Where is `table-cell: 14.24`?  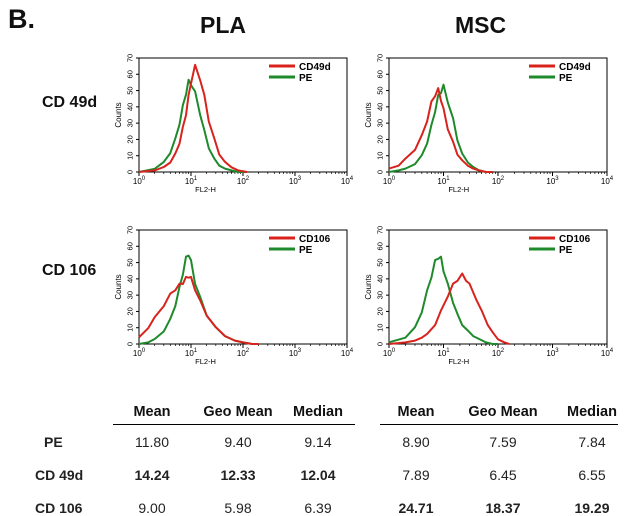
table-cell: 14.24 is located at coordinates (152, 475).